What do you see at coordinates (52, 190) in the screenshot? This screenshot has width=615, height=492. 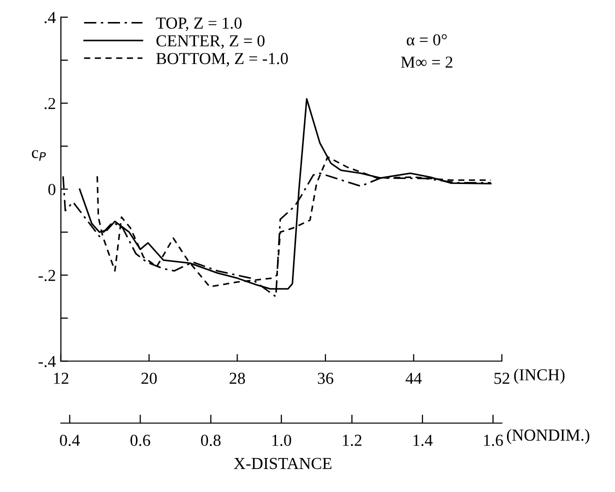 I see `y-tick-label: 0` at bounding box center [52, 190].